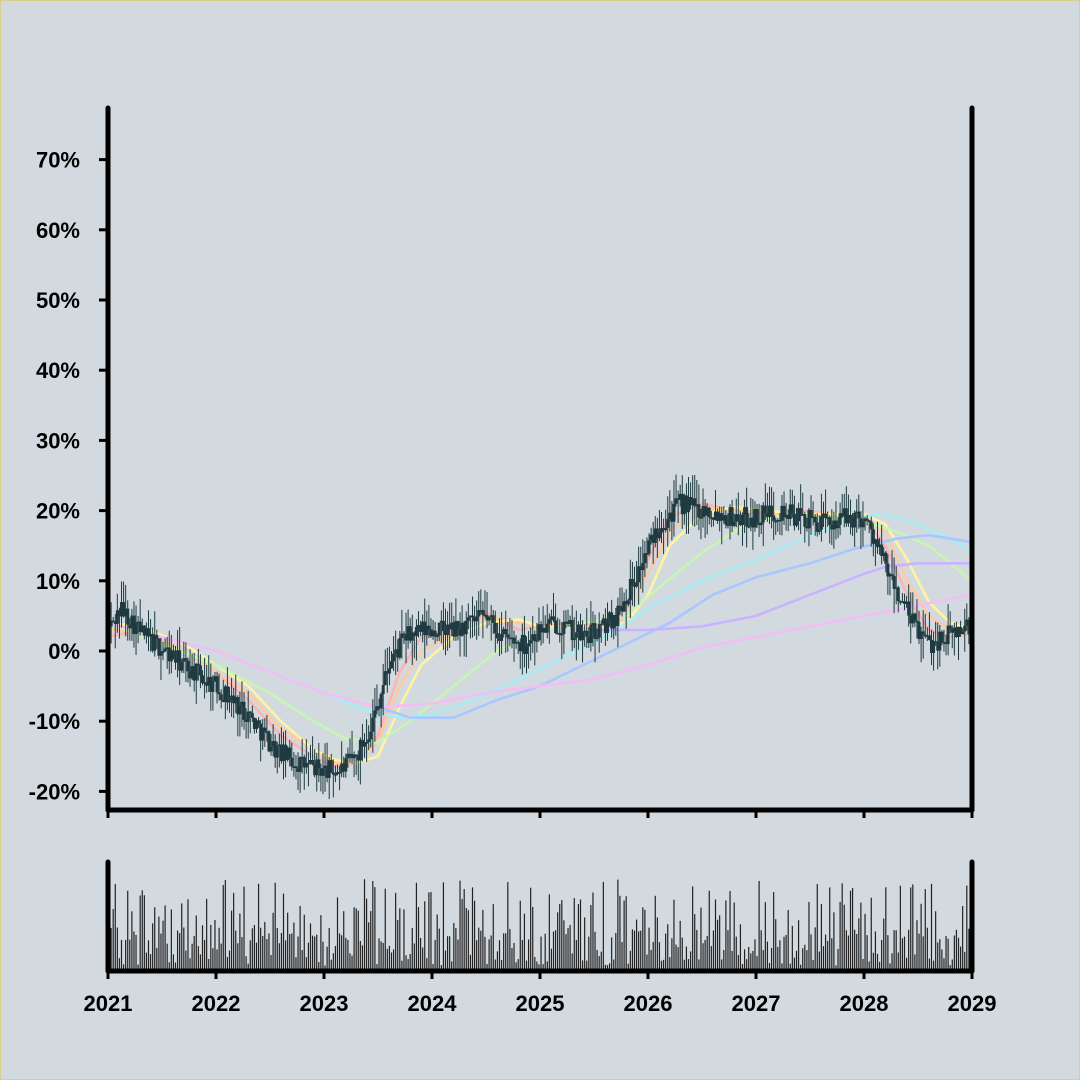 Image resolution: width=1080 pixels, height=1080 pixels. What do you see at coordinates (648, 1003) in the screenshot?
I see `x-tick-label: 2026` at bounding box center [648, 1003].